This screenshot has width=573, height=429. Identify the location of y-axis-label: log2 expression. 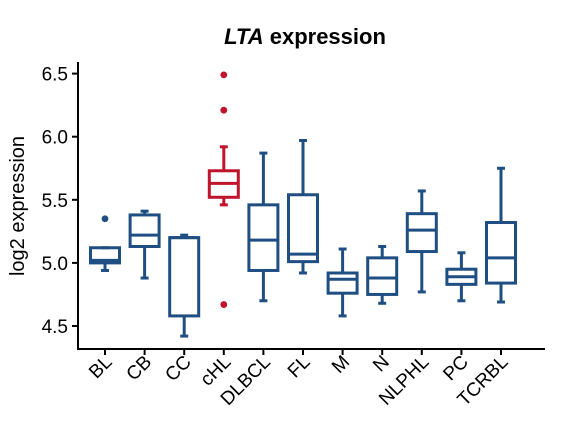
(18, 206).